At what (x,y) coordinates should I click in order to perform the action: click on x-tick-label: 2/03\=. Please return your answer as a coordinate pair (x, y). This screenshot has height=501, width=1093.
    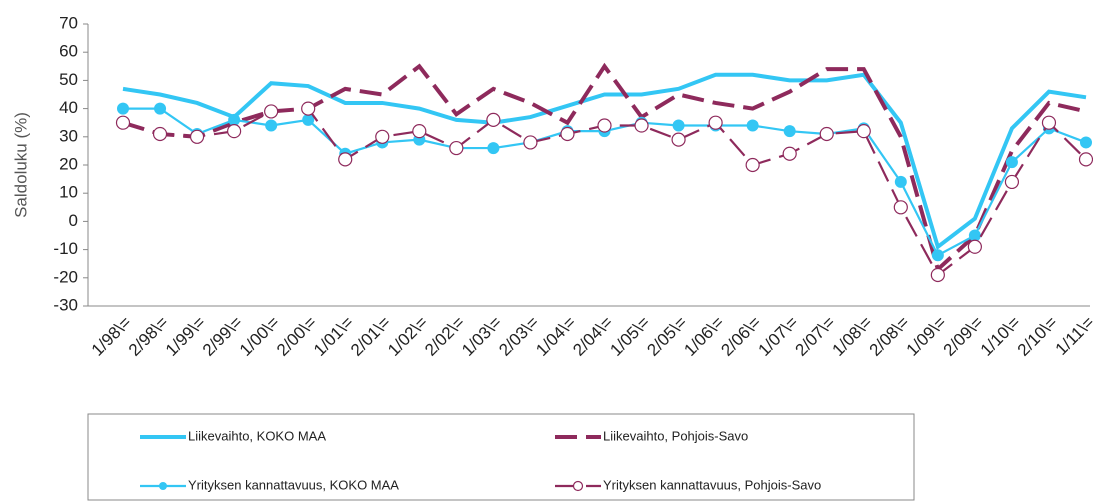
    Looking at the image, I should click on (518, 336).